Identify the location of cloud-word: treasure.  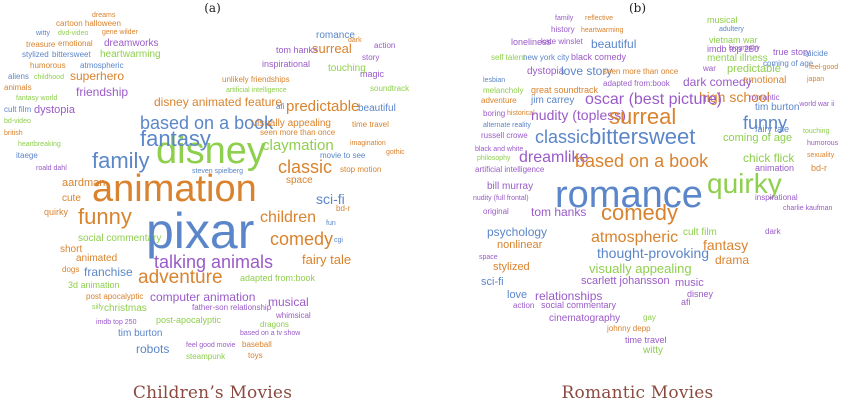
(41, 44).